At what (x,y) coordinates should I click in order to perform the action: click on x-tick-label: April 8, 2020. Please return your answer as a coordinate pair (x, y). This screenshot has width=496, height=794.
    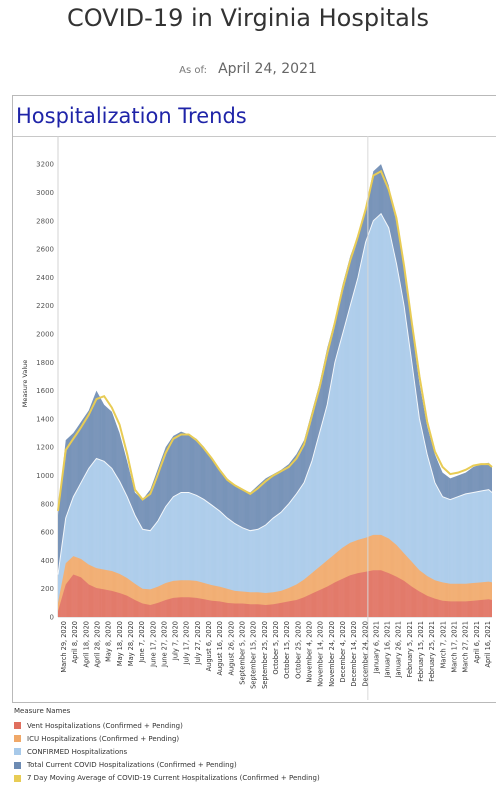
    Looking at the image, I should click on (75, 642).